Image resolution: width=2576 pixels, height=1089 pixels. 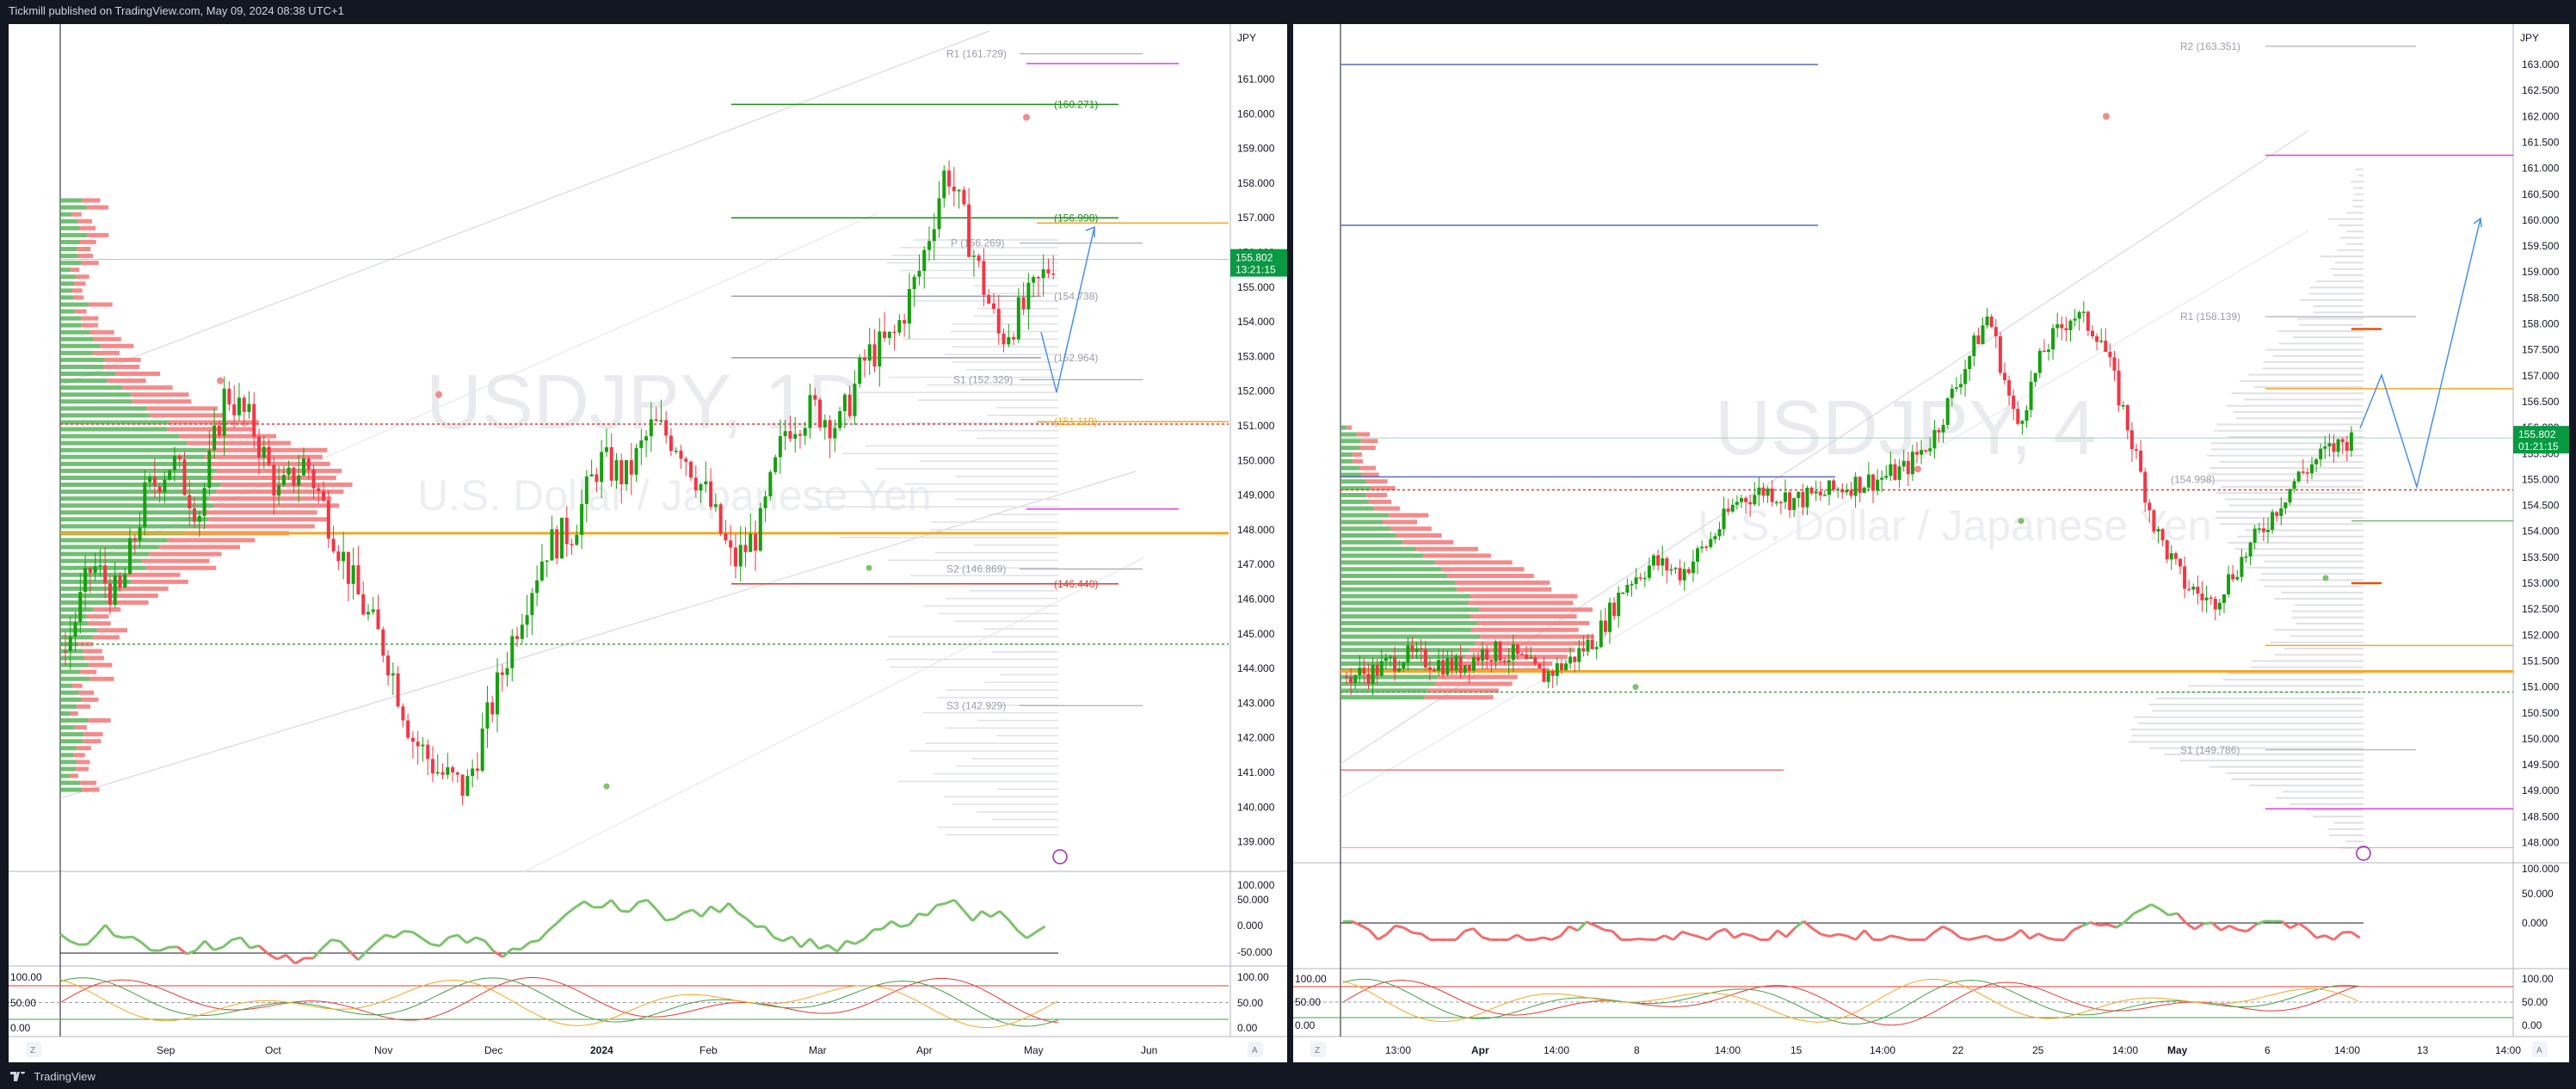 I want to click on price-tick: 153.000, so click(x=2541, y=583).